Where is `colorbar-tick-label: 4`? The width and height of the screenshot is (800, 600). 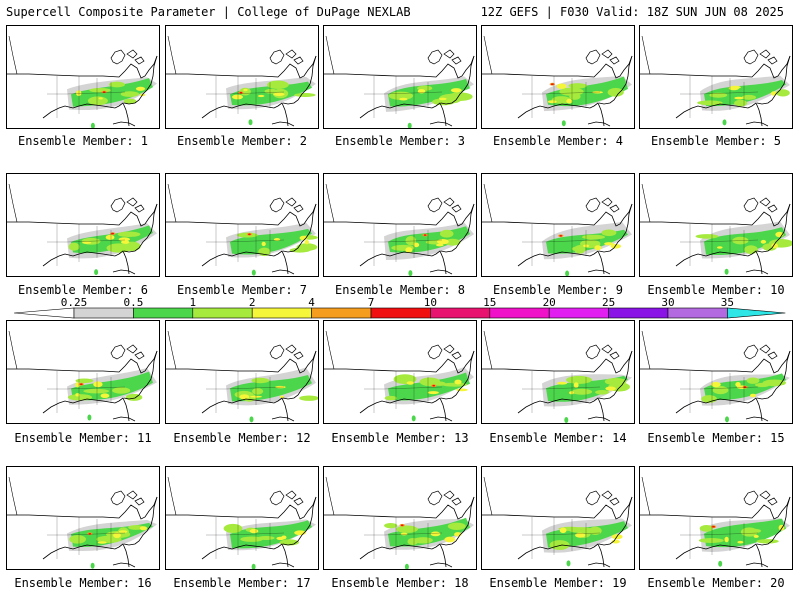
colorbar-tick-label: 4 is located at coordinates (311, 302).